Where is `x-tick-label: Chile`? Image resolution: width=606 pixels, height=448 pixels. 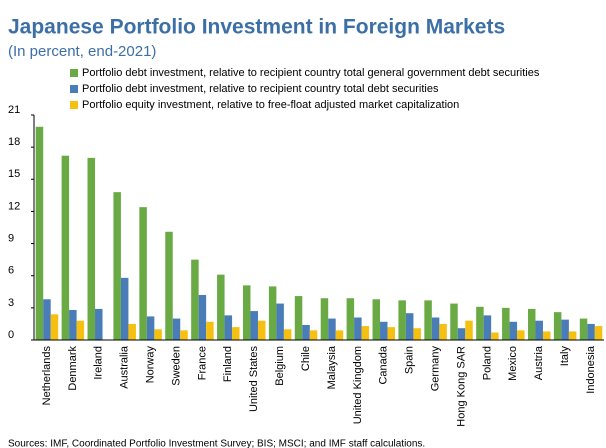
x-tick-label: Chile is located at coordinates (306, 358).